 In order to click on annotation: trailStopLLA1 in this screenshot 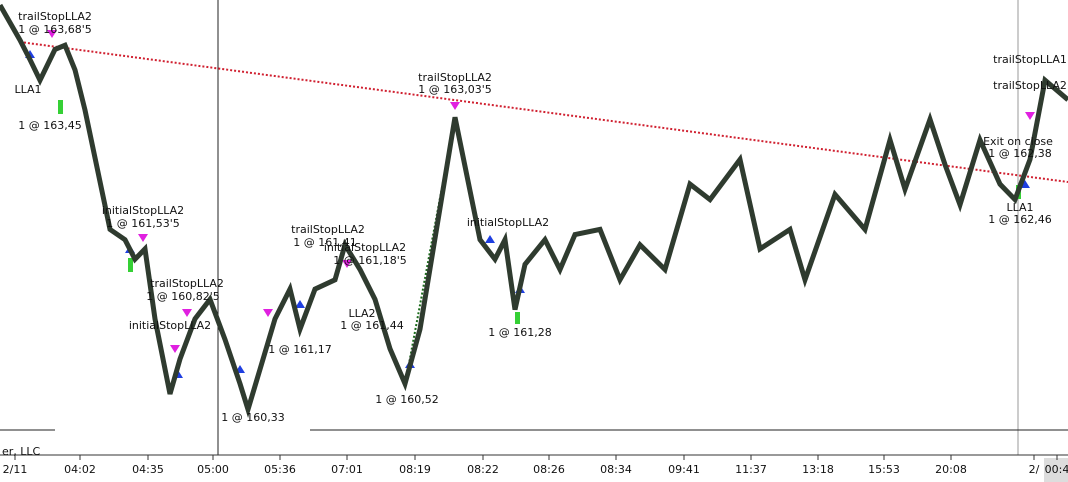, I will do `click(1030, 59)`.